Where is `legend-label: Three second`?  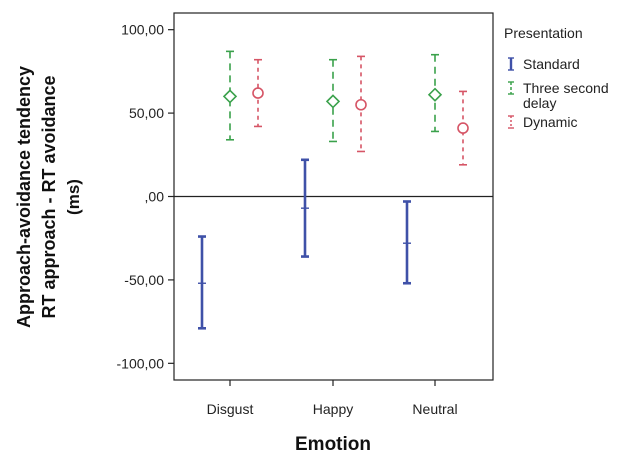 legend-label: Three second is located at coordinates (566, 88).